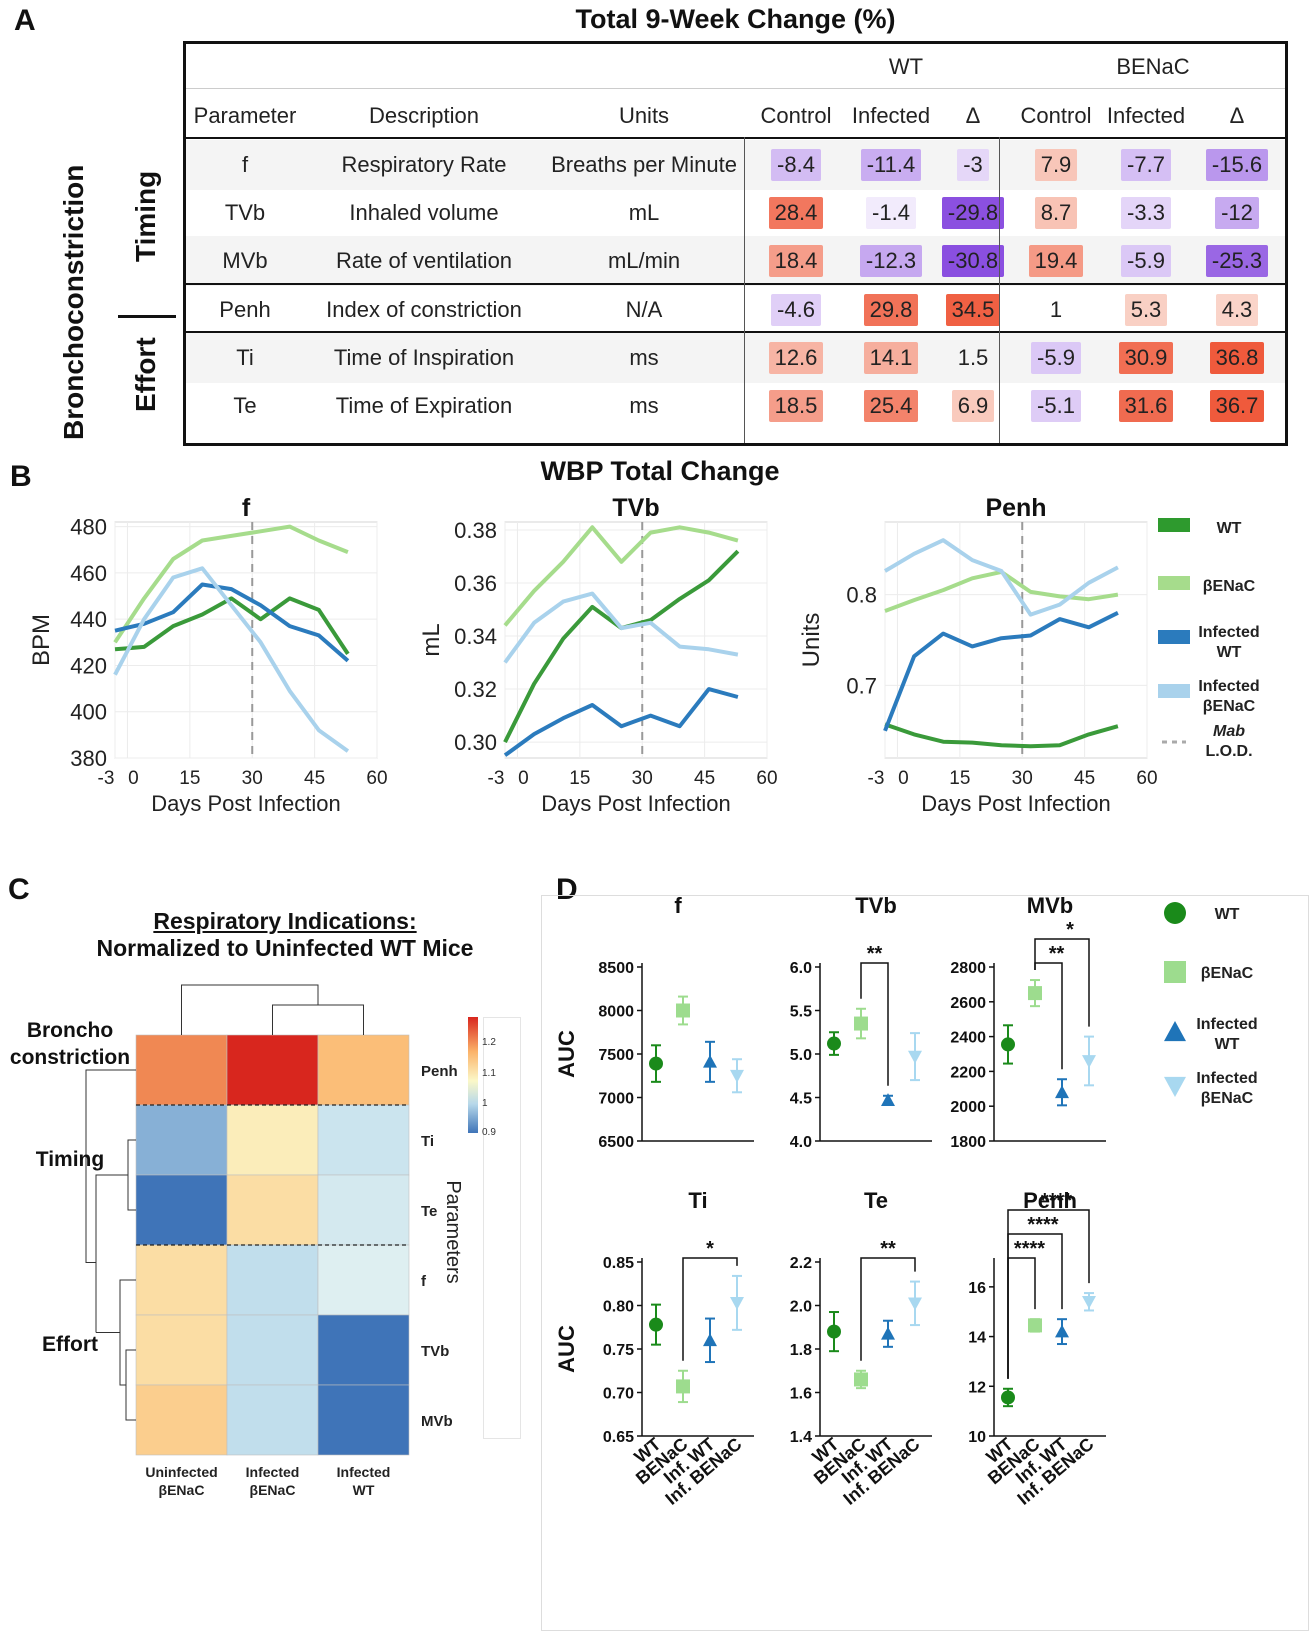 The height and width of the screenshot is (1640, 1316). I want to click on value-badge: 8.7, so click(1056, 213).